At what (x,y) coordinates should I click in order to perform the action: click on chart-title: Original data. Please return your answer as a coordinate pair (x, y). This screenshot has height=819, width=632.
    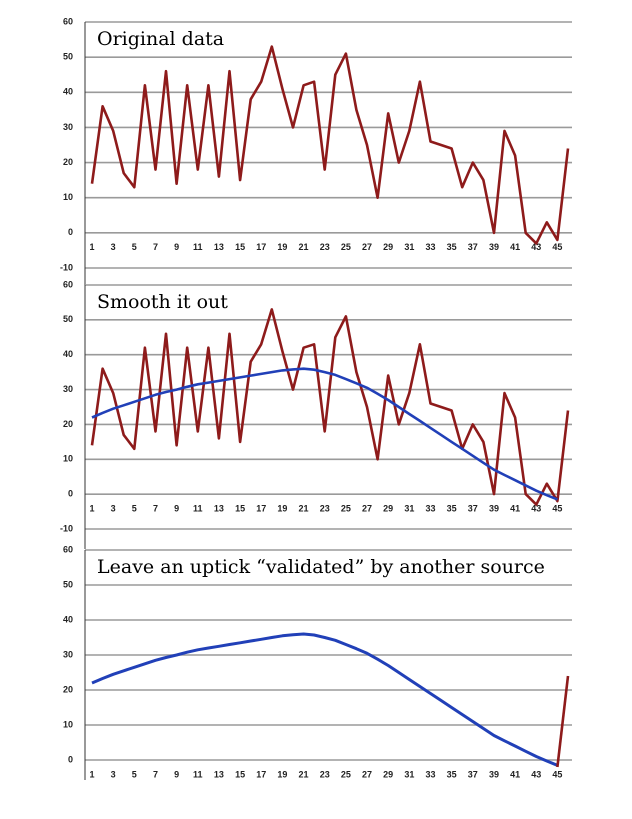
    Looking at the image, I should click on (160, 39).